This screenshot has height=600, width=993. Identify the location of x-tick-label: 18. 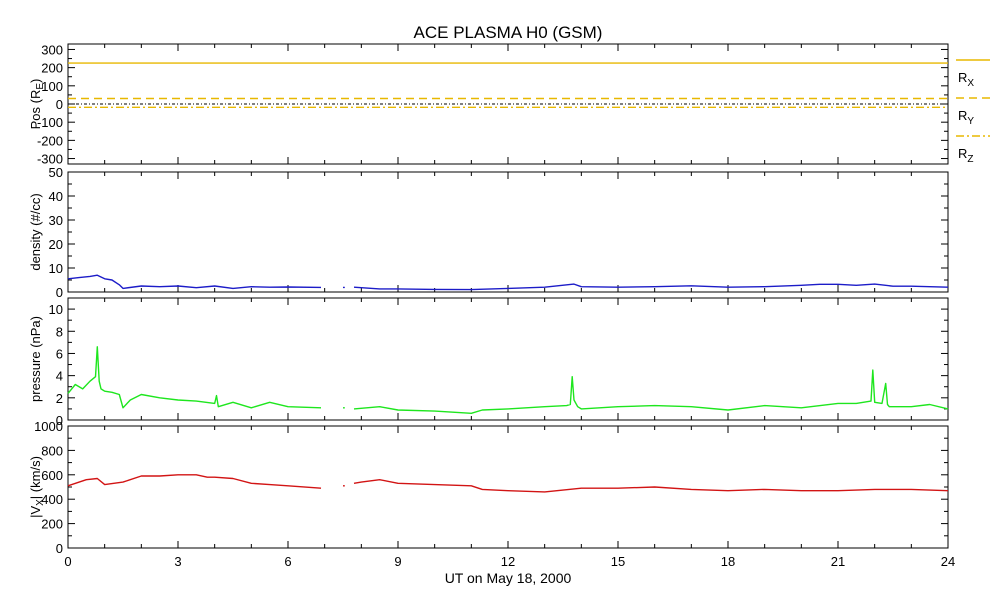
(728, 561).